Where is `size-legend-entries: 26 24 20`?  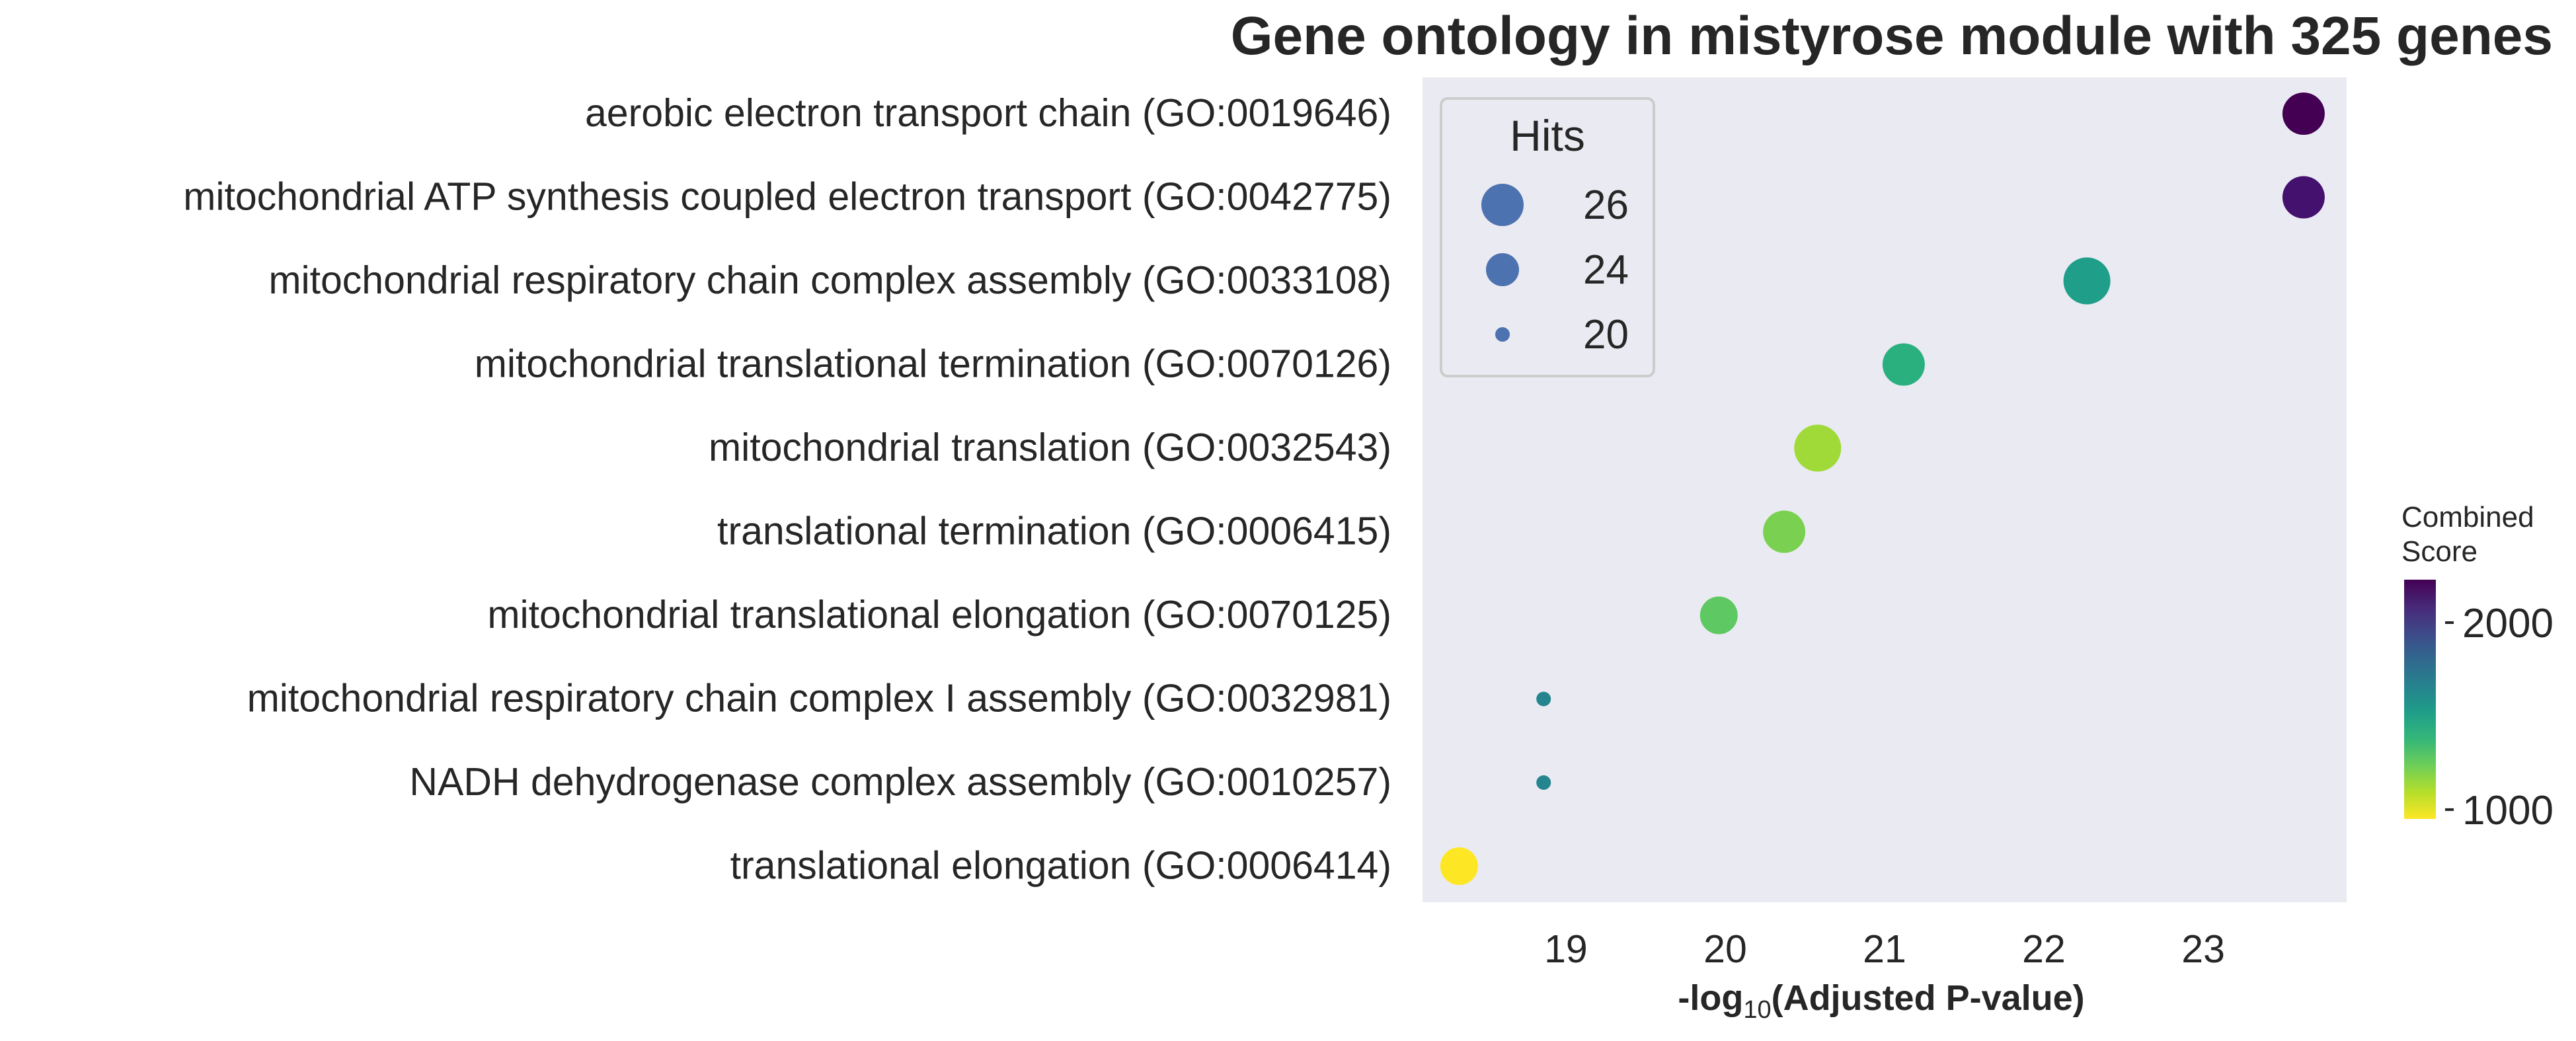 size-legend-entries: 26 24 20 is located at coordinates (1555, 270).